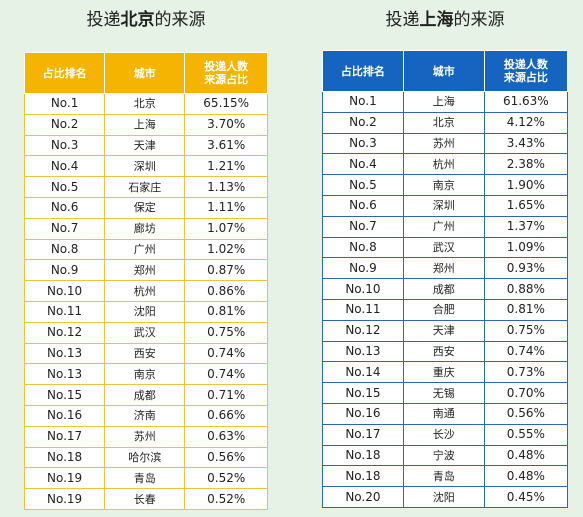 The image size is (583, 517). I want to click on share-cell: 0.86%, so click(226, 291).